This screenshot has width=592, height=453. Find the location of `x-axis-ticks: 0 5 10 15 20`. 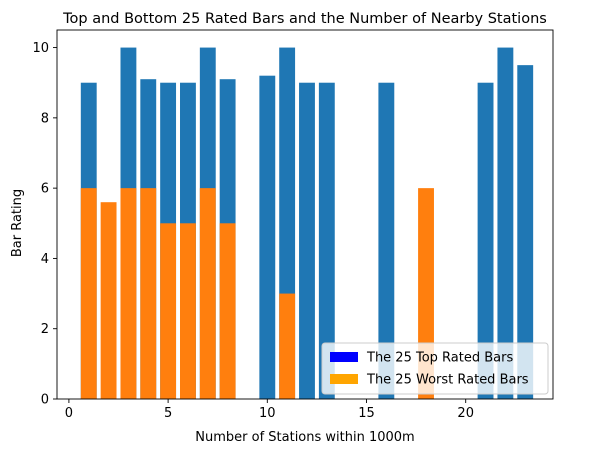

x-axis-ticks: 0 5 10 15 20 is located at coordinates (269, 410).